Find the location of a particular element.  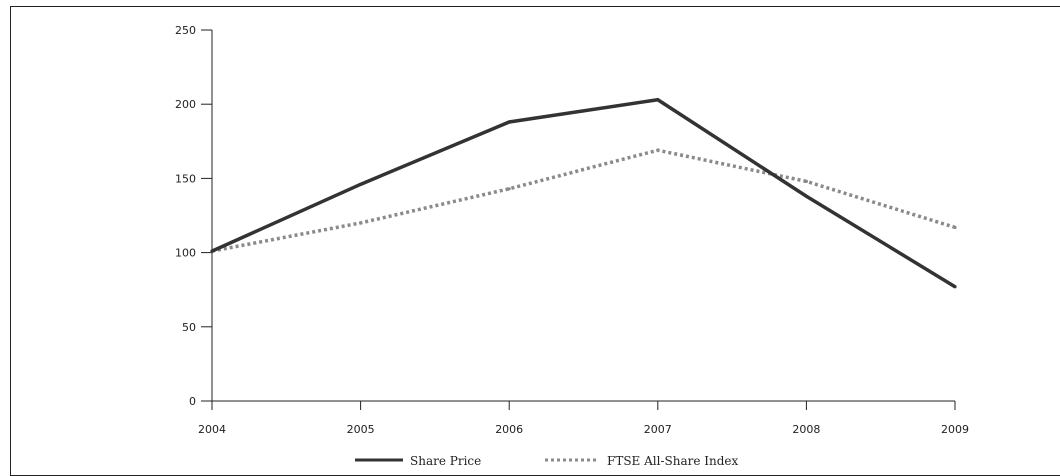

y-tick-label: 100 is located at coordinates (185, 253).